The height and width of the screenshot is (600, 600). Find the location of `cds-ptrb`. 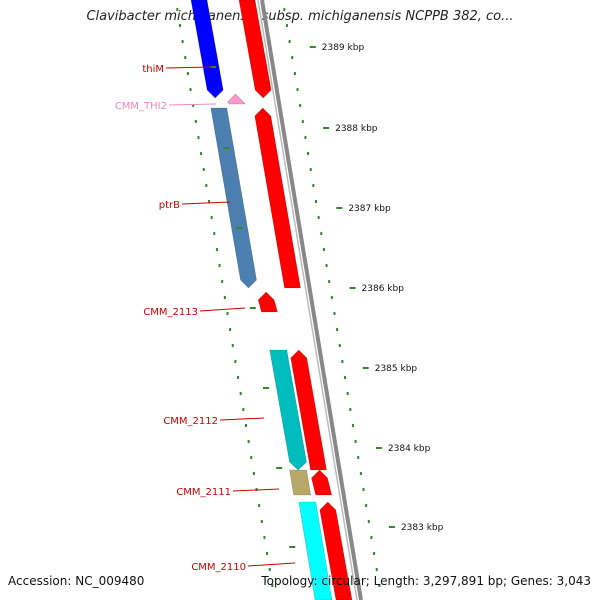

cds-ptrb is located at coordinates (277, 198).